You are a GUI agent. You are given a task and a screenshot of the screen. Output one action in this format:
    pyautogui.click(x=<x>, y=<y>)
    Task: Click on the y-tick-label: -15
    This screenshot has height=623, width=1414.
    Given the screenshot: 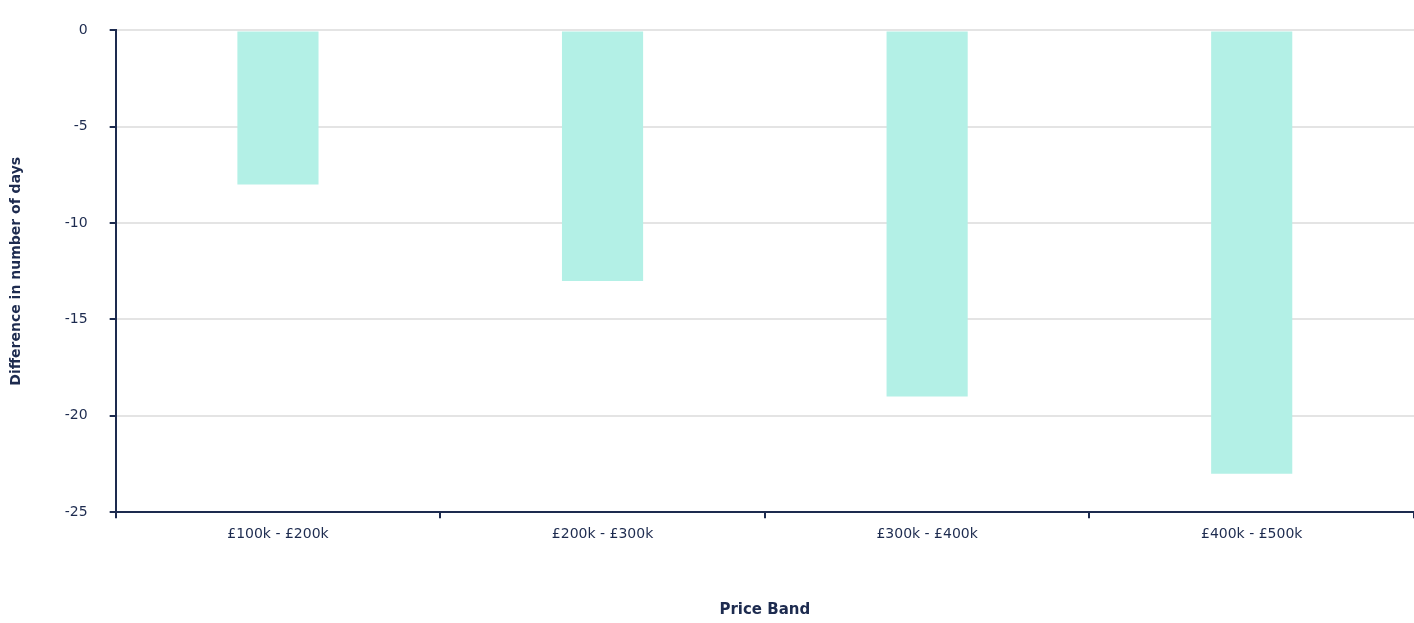 What is the action you would take?
    pyautogui.click(x=76, y=318)
    